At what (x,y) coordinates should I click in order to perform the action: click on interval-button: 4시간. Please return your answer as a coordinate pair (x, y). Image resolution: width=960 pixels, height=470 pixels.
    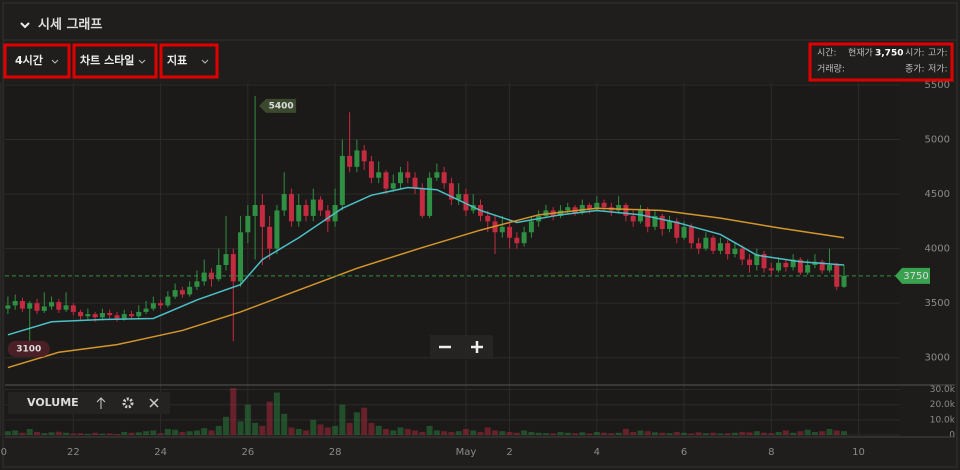
    Looking at the image, I should click on (29, 60).